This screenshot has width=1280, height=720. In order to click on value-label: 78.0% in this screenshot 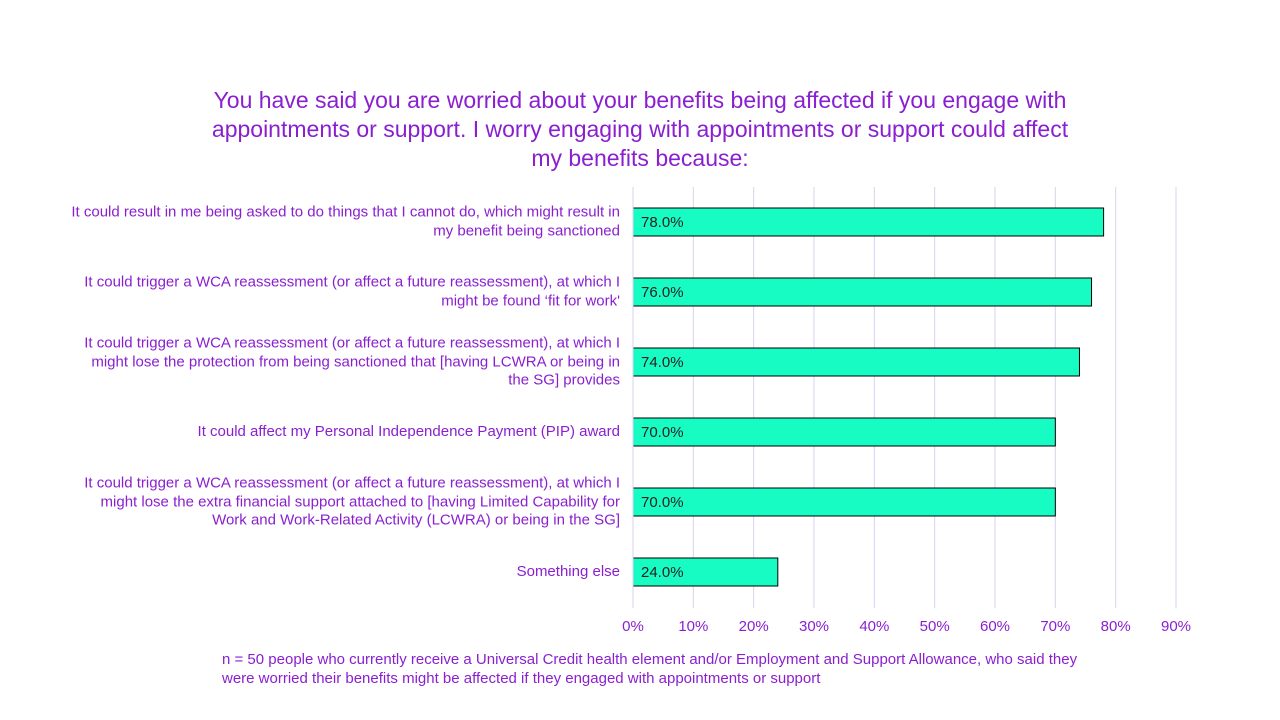, I will do `click(662, 222)`.